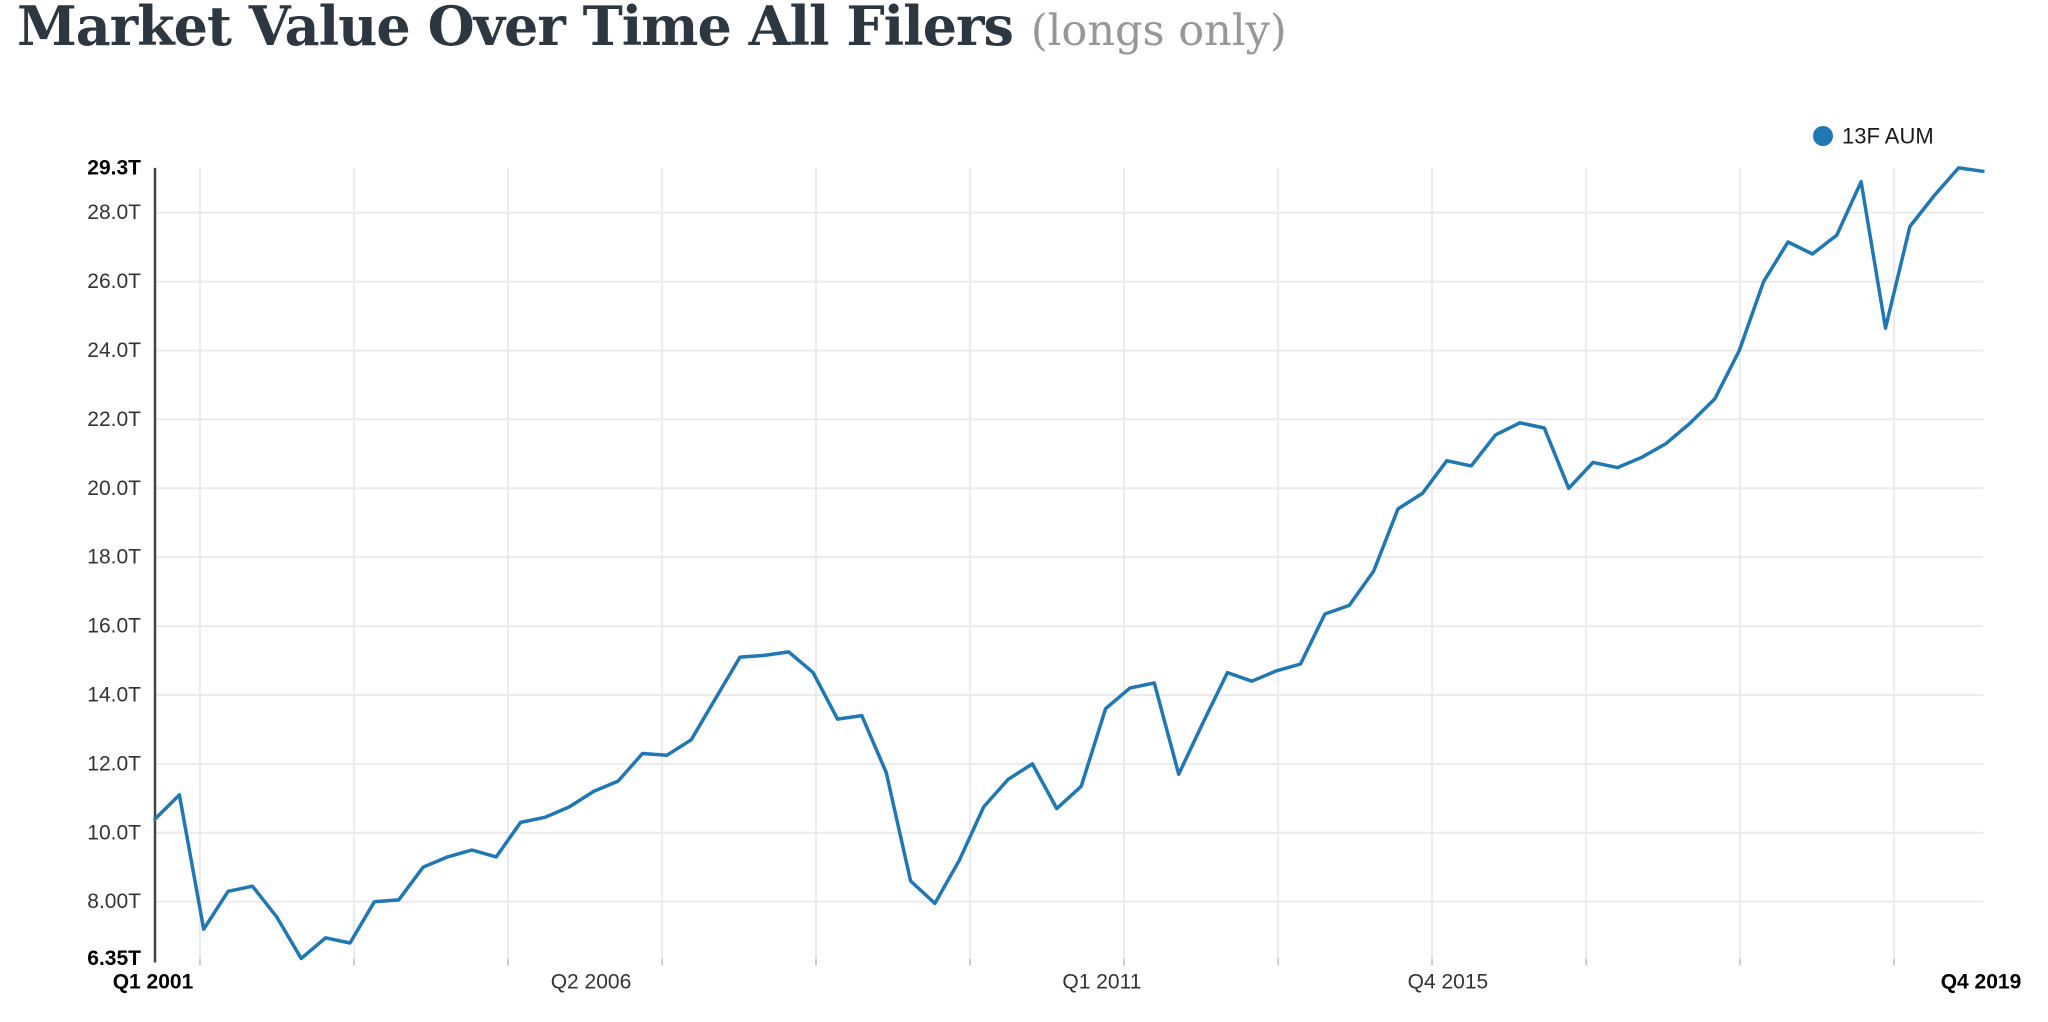 This screenshot has height=1022, width=2048. Describe the element at coordinates (1981, 982) in the screenshot. I see `x-tick-label: Q4 2019` at that location.